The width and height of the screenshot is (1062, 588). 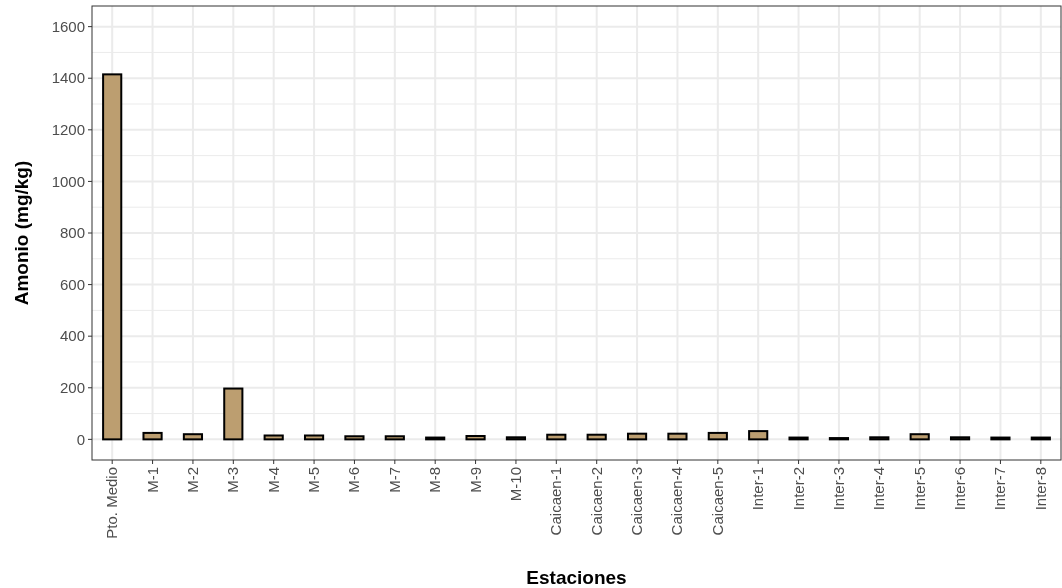 What do you see at coordinates (273, 480) in the screenshot?
I see `x-tick-label: M-4` at bounding box center [273, 480].